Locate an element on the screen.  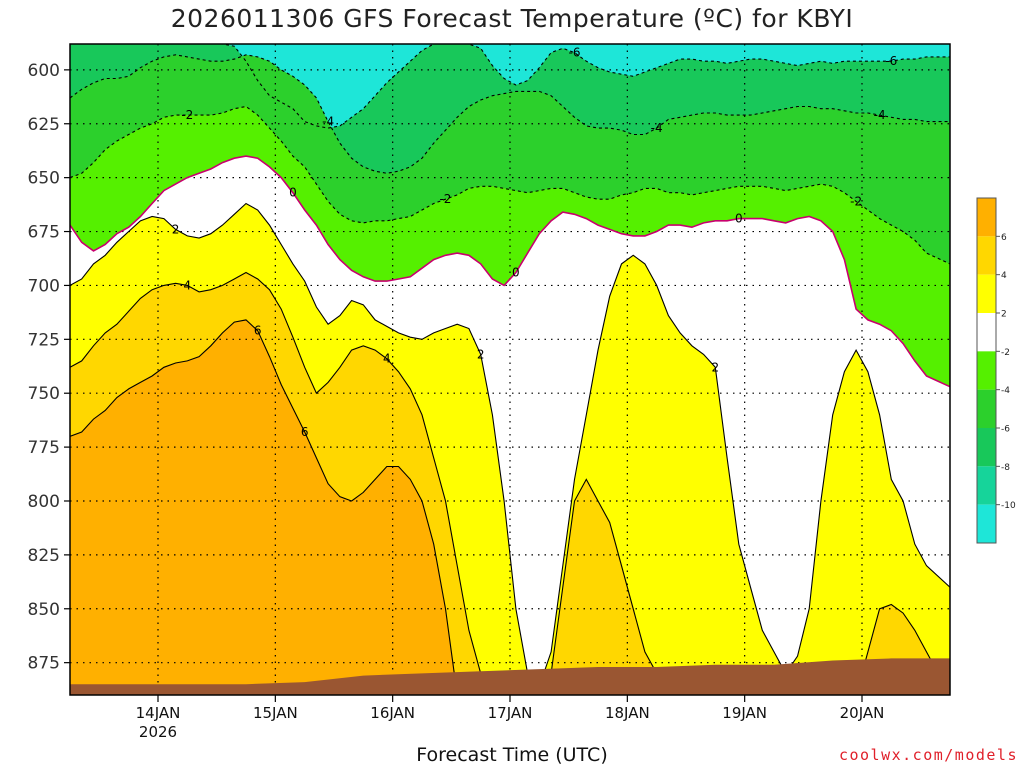
ground-surface is located at coordinates (510, 676).